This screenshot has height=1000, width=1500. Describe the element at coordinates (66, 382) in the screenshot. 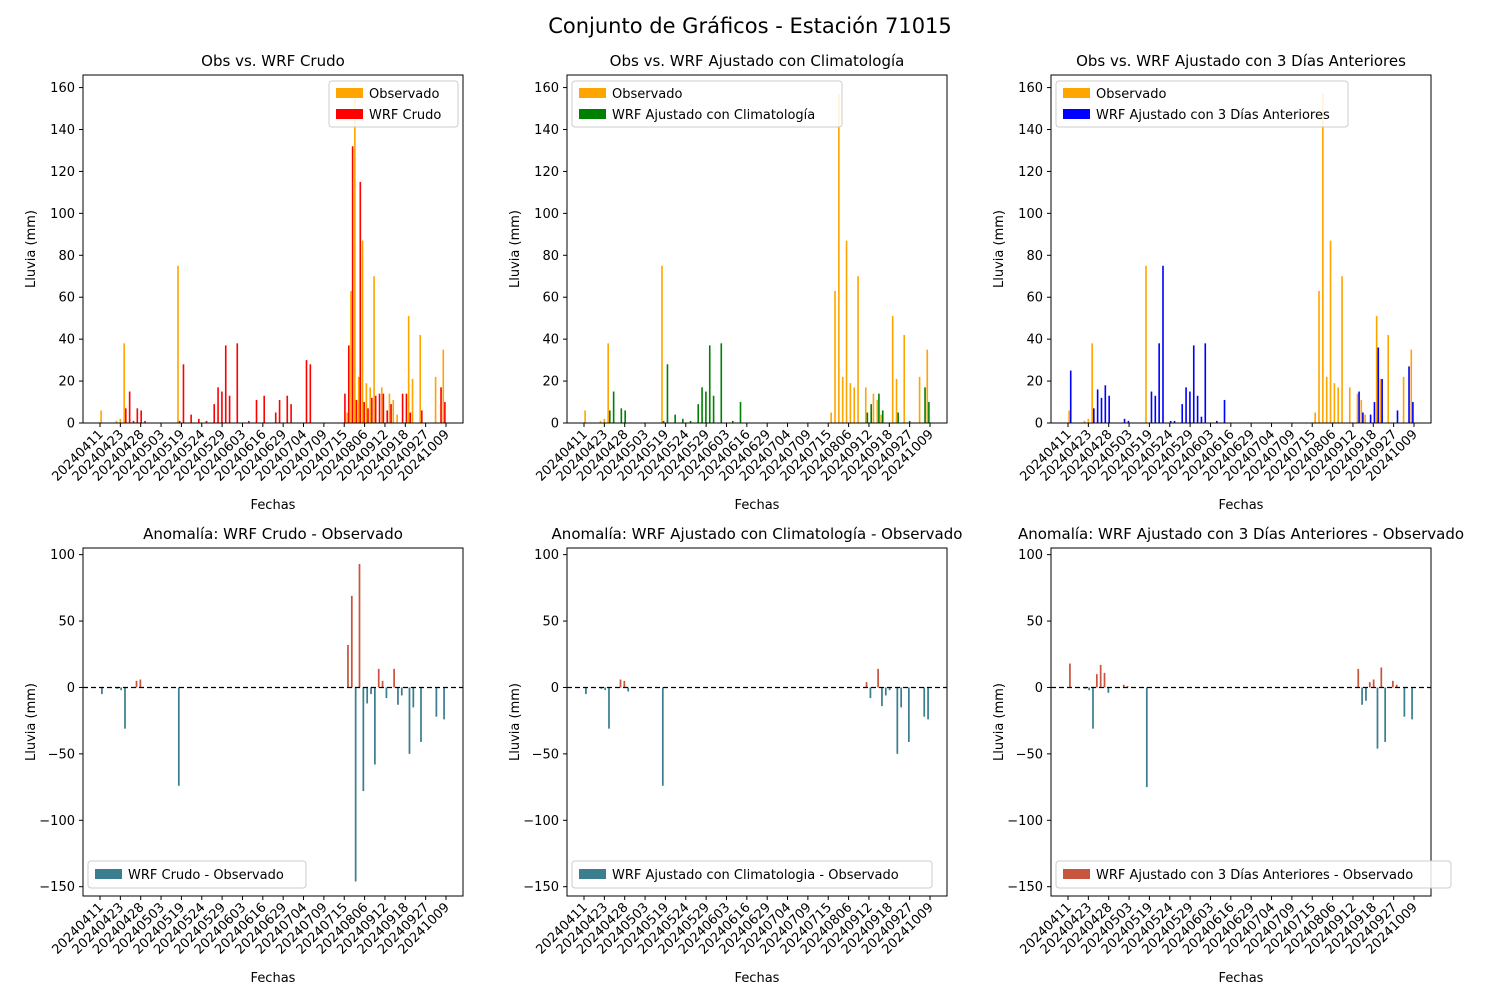

I see `y-tick-label: 20` at that location.